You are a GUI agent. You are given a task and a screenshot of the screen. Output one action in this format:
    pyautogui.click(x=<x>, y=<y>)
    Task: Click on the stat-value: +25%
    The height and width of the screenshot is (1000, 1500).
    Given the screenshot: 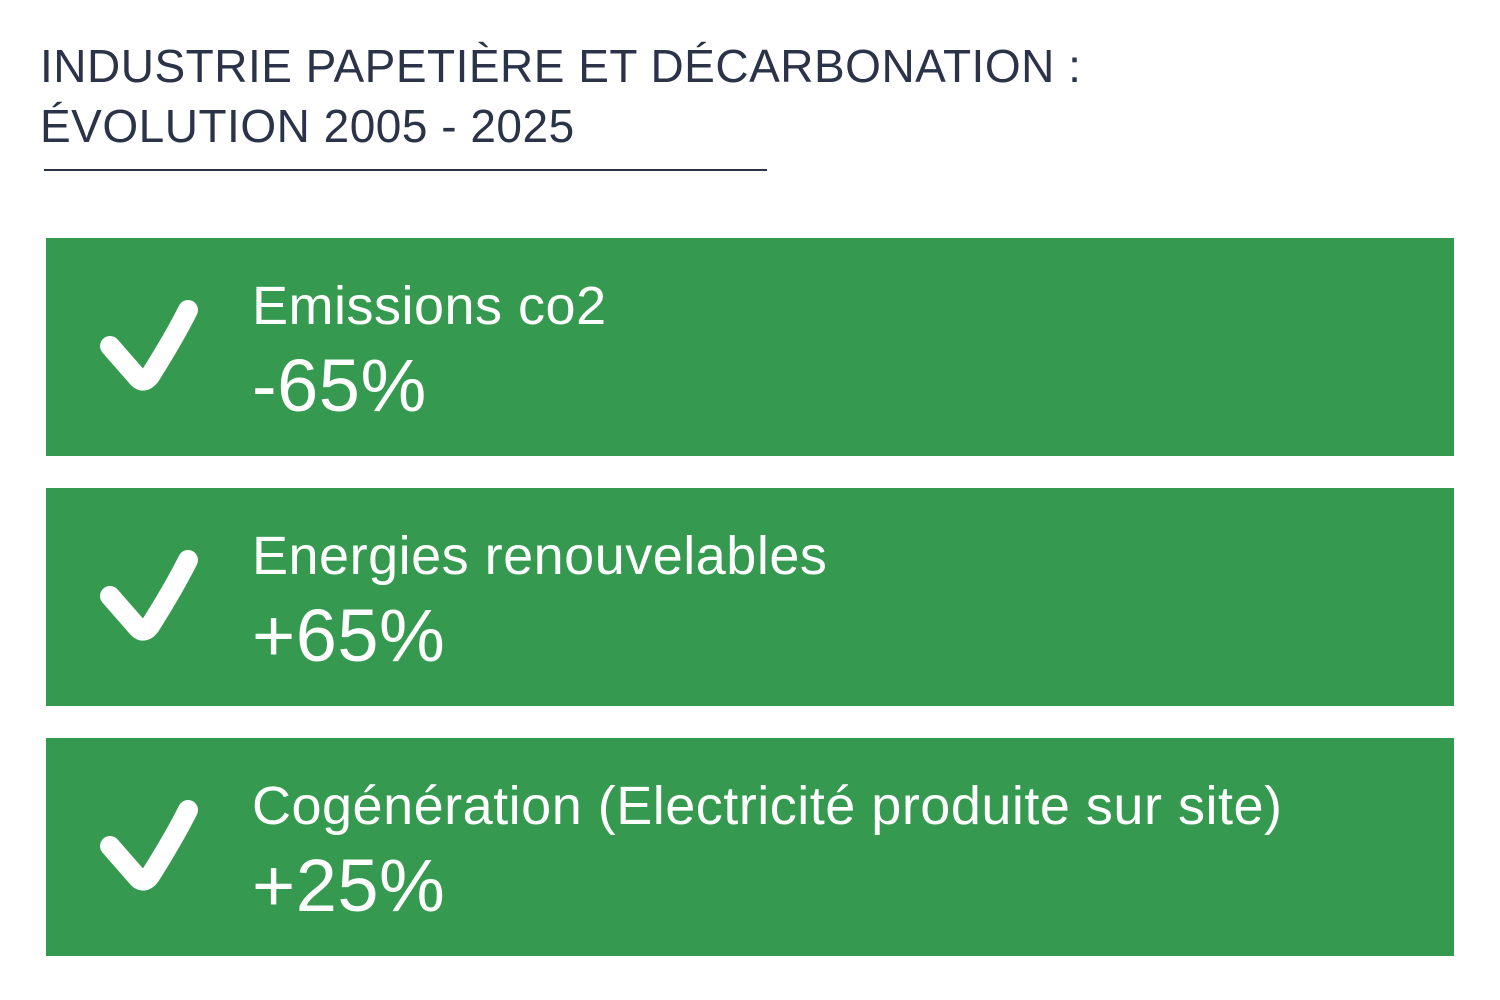 What is the action you would take?
    pyautogui.click(x=349, y=885)
    